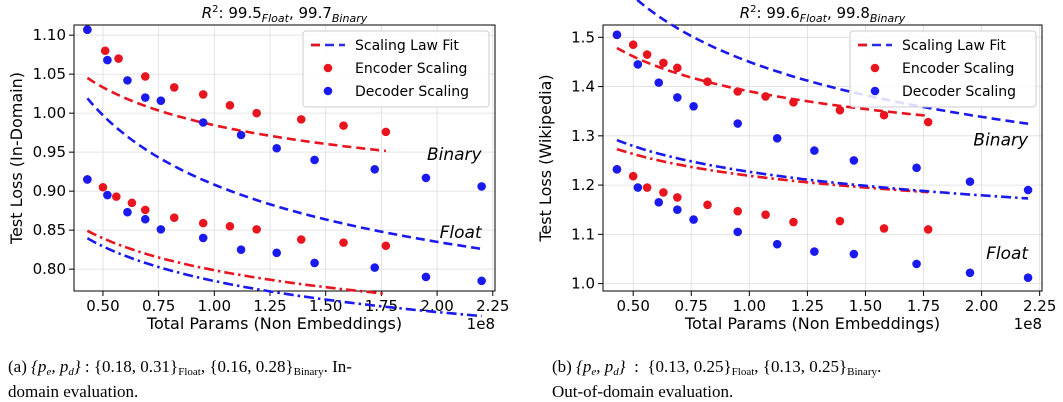  I want to click on caption-a-line2: domain evaluation., so click(73, 391).